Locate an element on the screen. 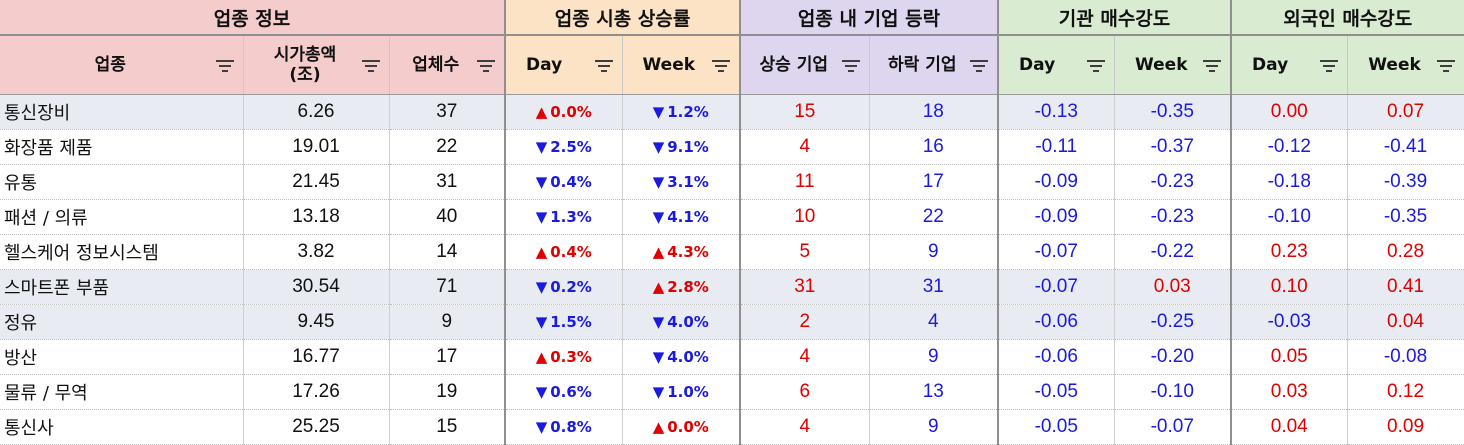 The height and width of the screenshot is (445, 1464). column-header-row: 업종 시가총액 (조) 업체수 Day Week is located at coordinates (732, 65).